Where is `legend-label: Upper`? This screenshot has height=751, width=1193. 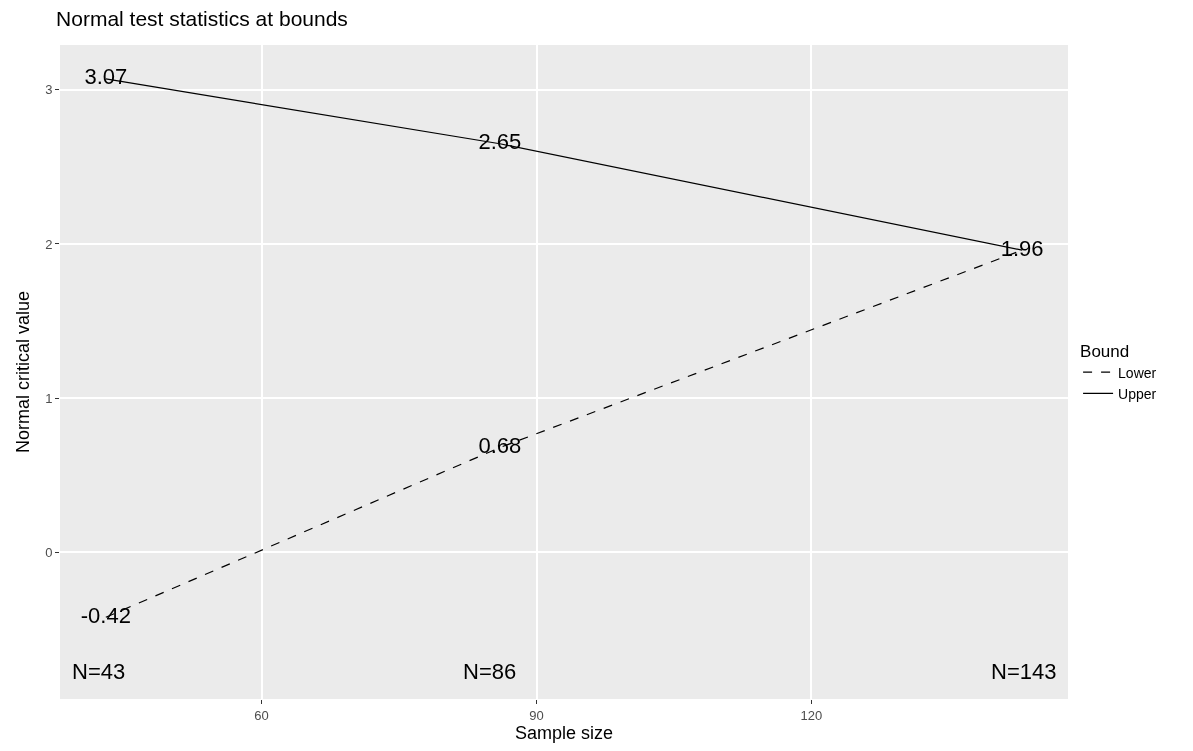 legend-label: Upper is located at coordinates (1137, 393).